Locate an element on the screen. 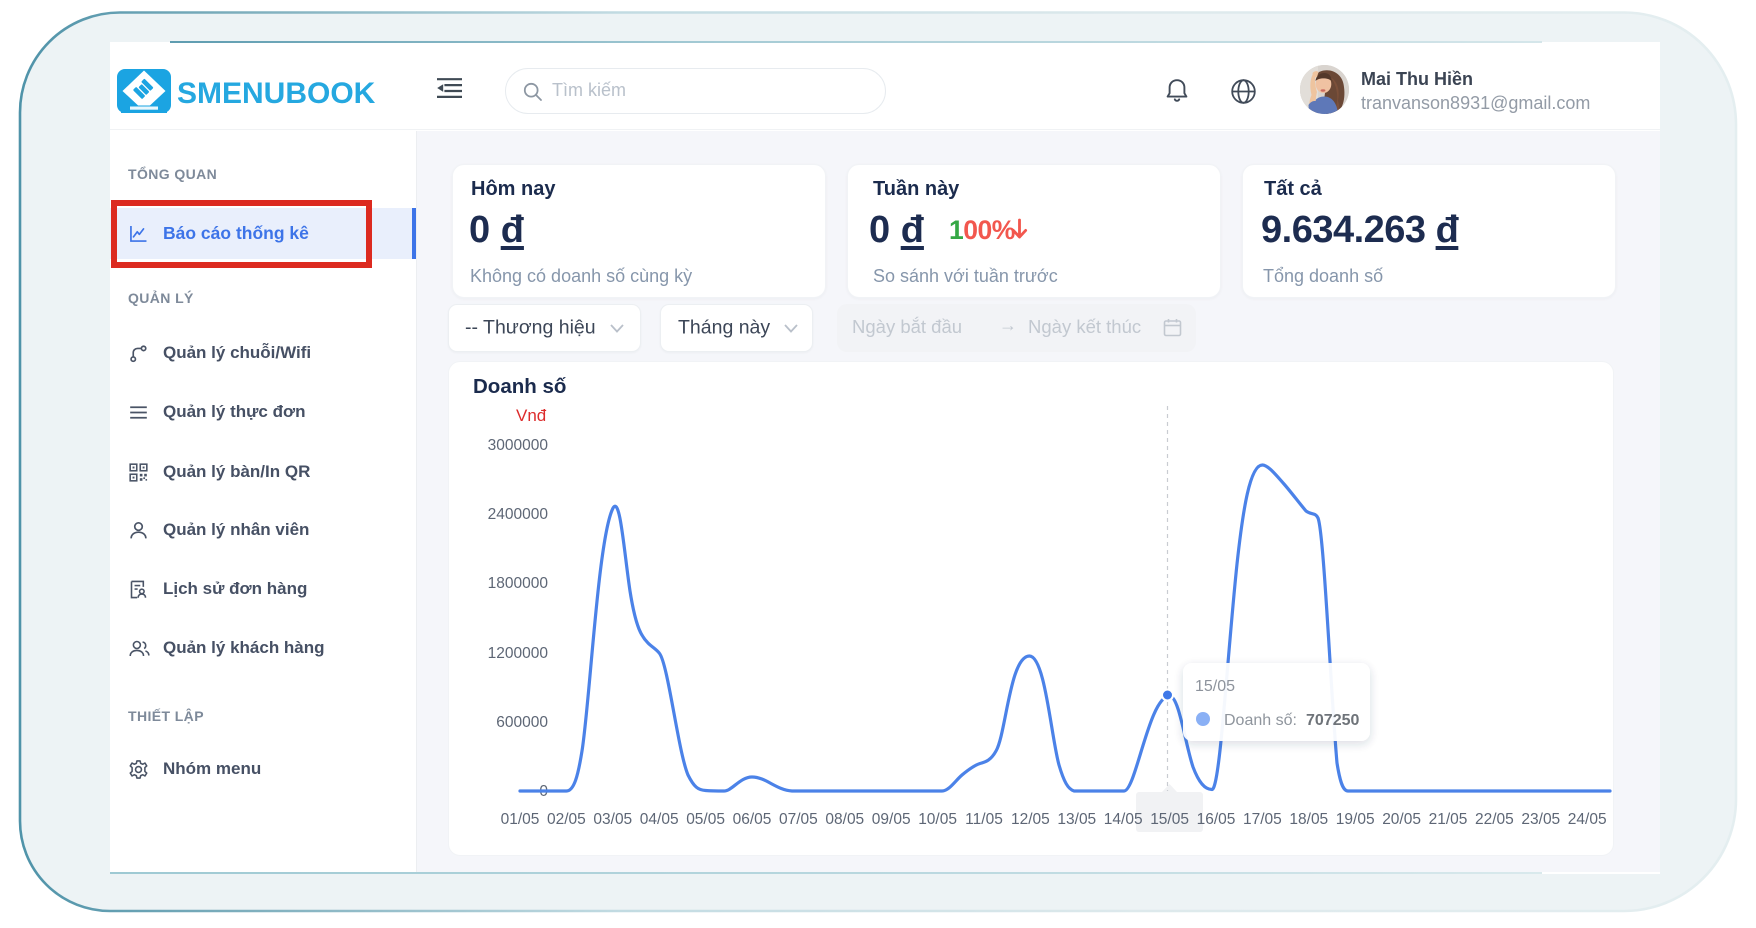 This screenshot has height=928, width=1756. svg-text: 12/05 is located at coordinates (1030, 819).